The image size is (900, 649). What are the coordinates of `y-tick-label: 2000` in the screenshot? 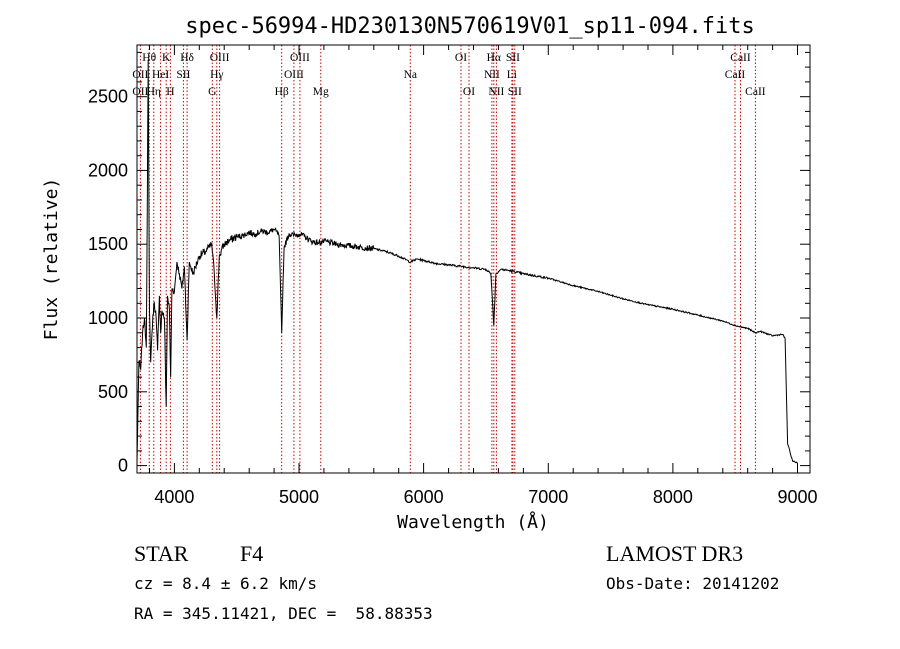 It's located at (108, 170).